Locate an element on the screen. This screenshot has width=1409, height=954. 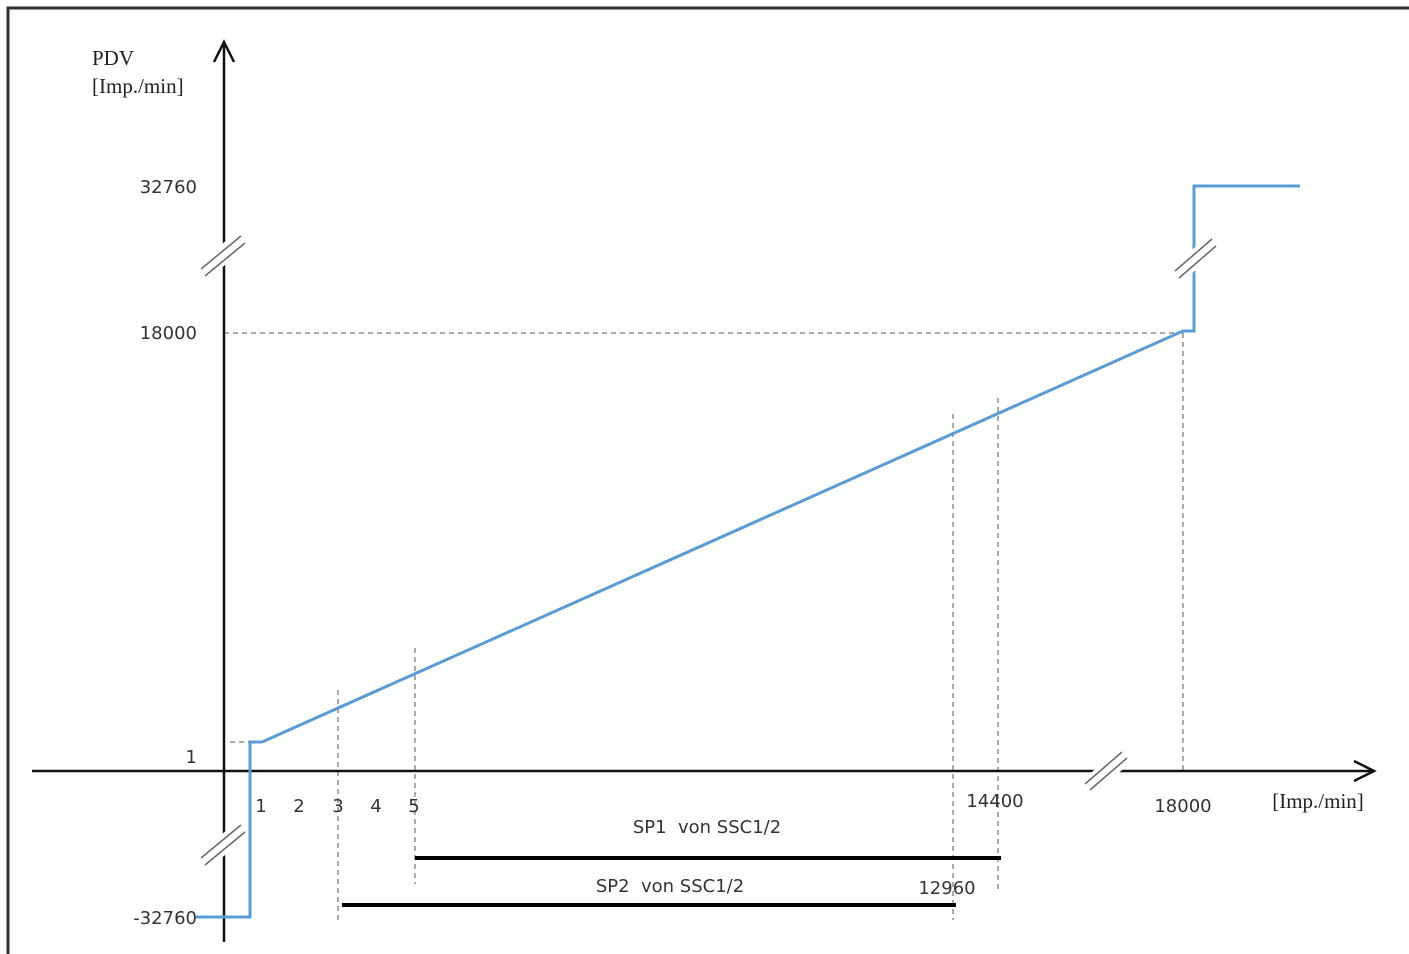
x-tick-label: 3 is located at coordinates (337, 806).